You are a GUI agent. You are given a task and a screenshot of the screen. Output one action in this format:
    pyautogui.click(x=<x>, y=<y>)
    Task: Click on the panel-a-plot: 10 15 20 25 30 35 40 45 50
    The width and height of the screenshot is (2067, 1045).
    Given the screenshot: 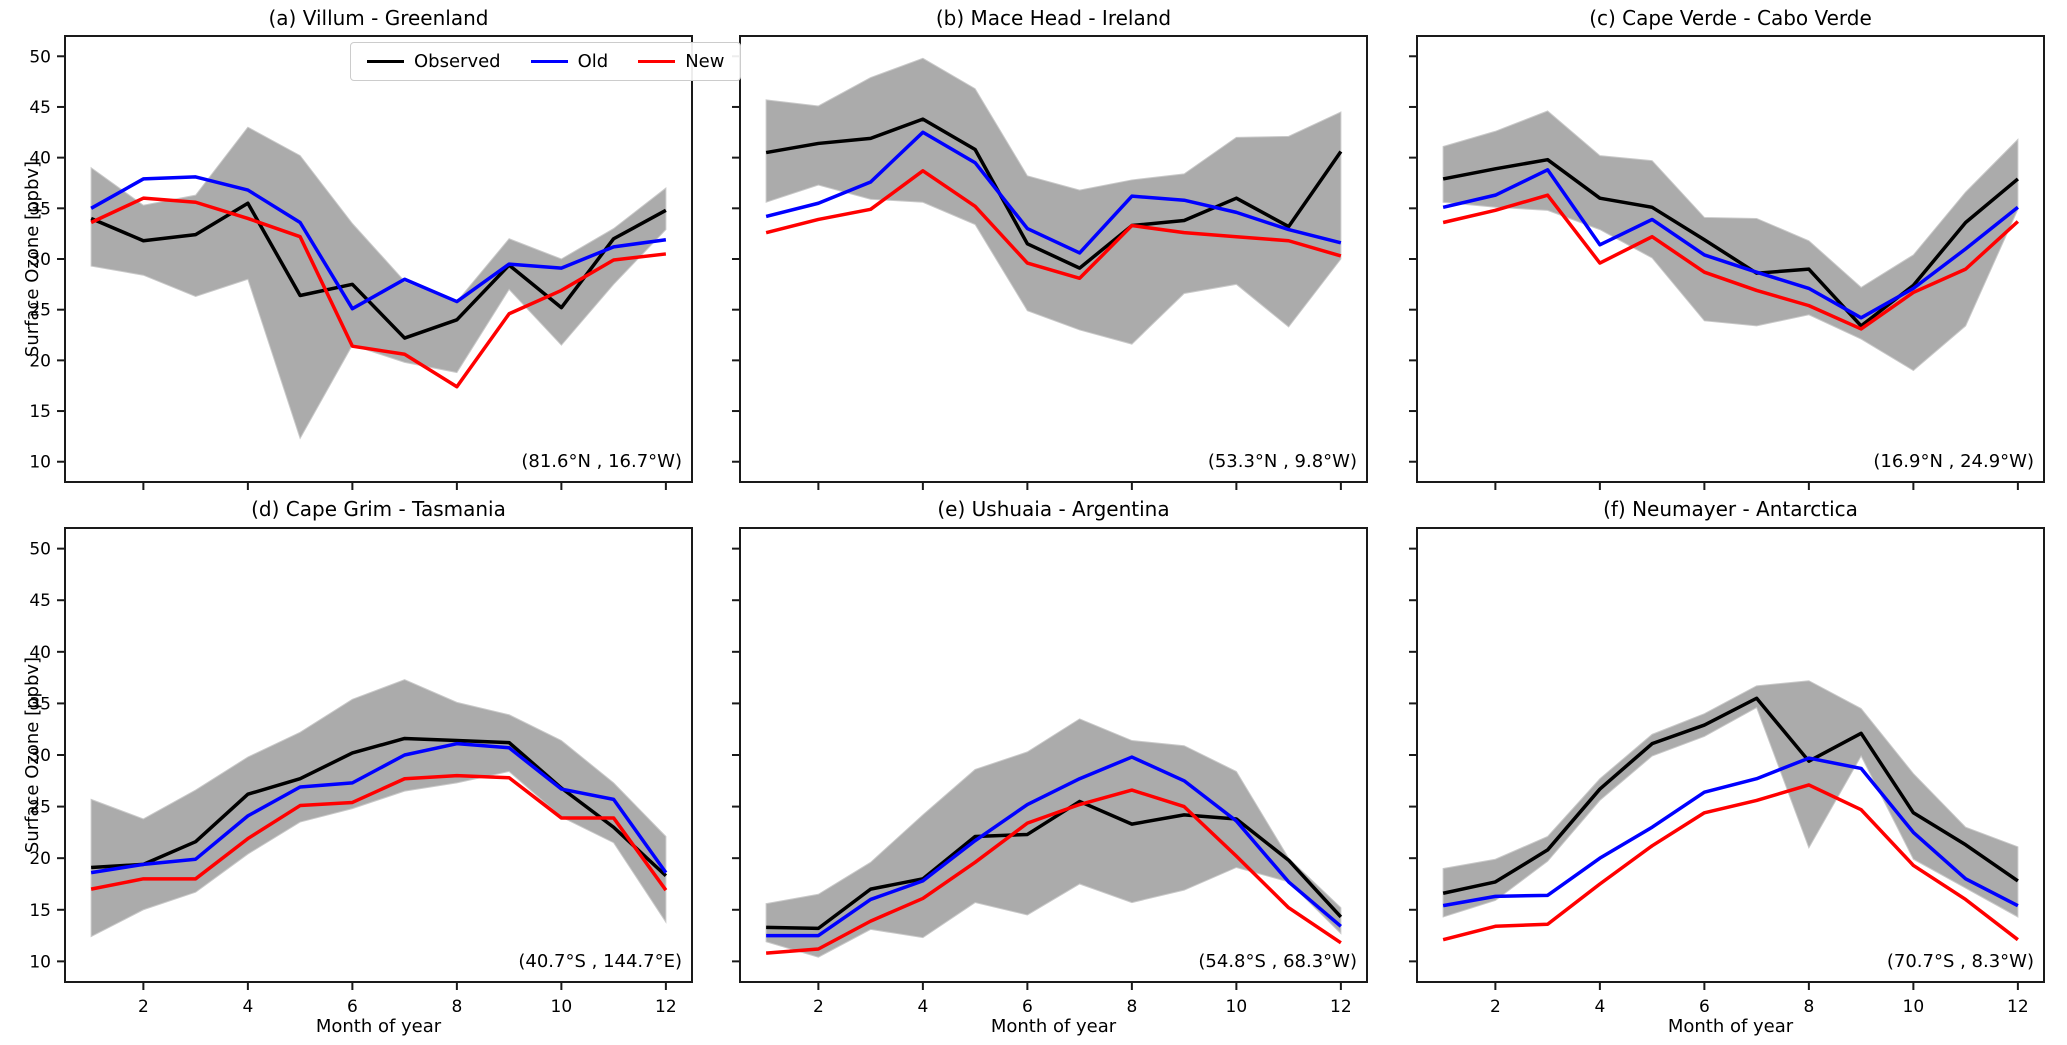 What is the action you would take?
    pyautogui.click(x=361, y=262)
    